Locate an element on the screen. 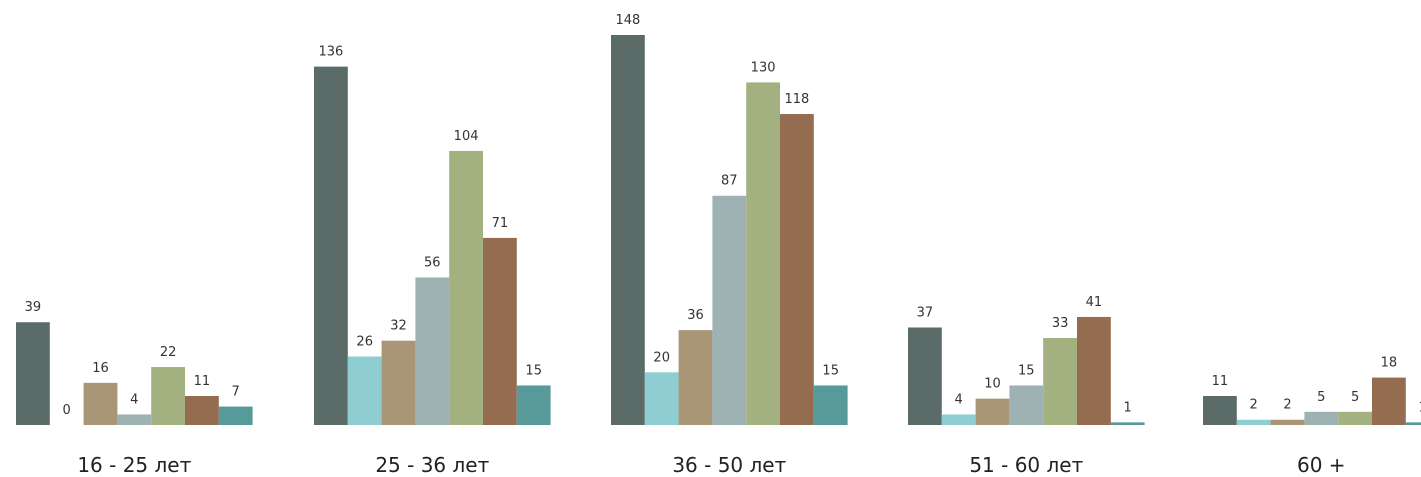 Image resolution: width=1421 pixels, height=477 pixels. data-label: 136 is located at coordinates (330, 52).